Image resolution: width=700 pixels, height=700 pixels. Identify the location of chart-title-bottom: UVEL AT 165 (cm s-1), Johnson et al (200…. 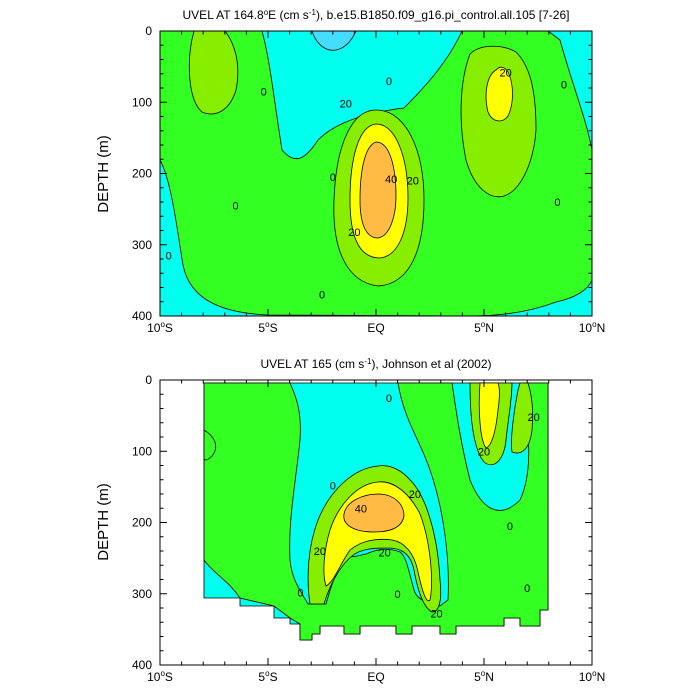
(375, 364).